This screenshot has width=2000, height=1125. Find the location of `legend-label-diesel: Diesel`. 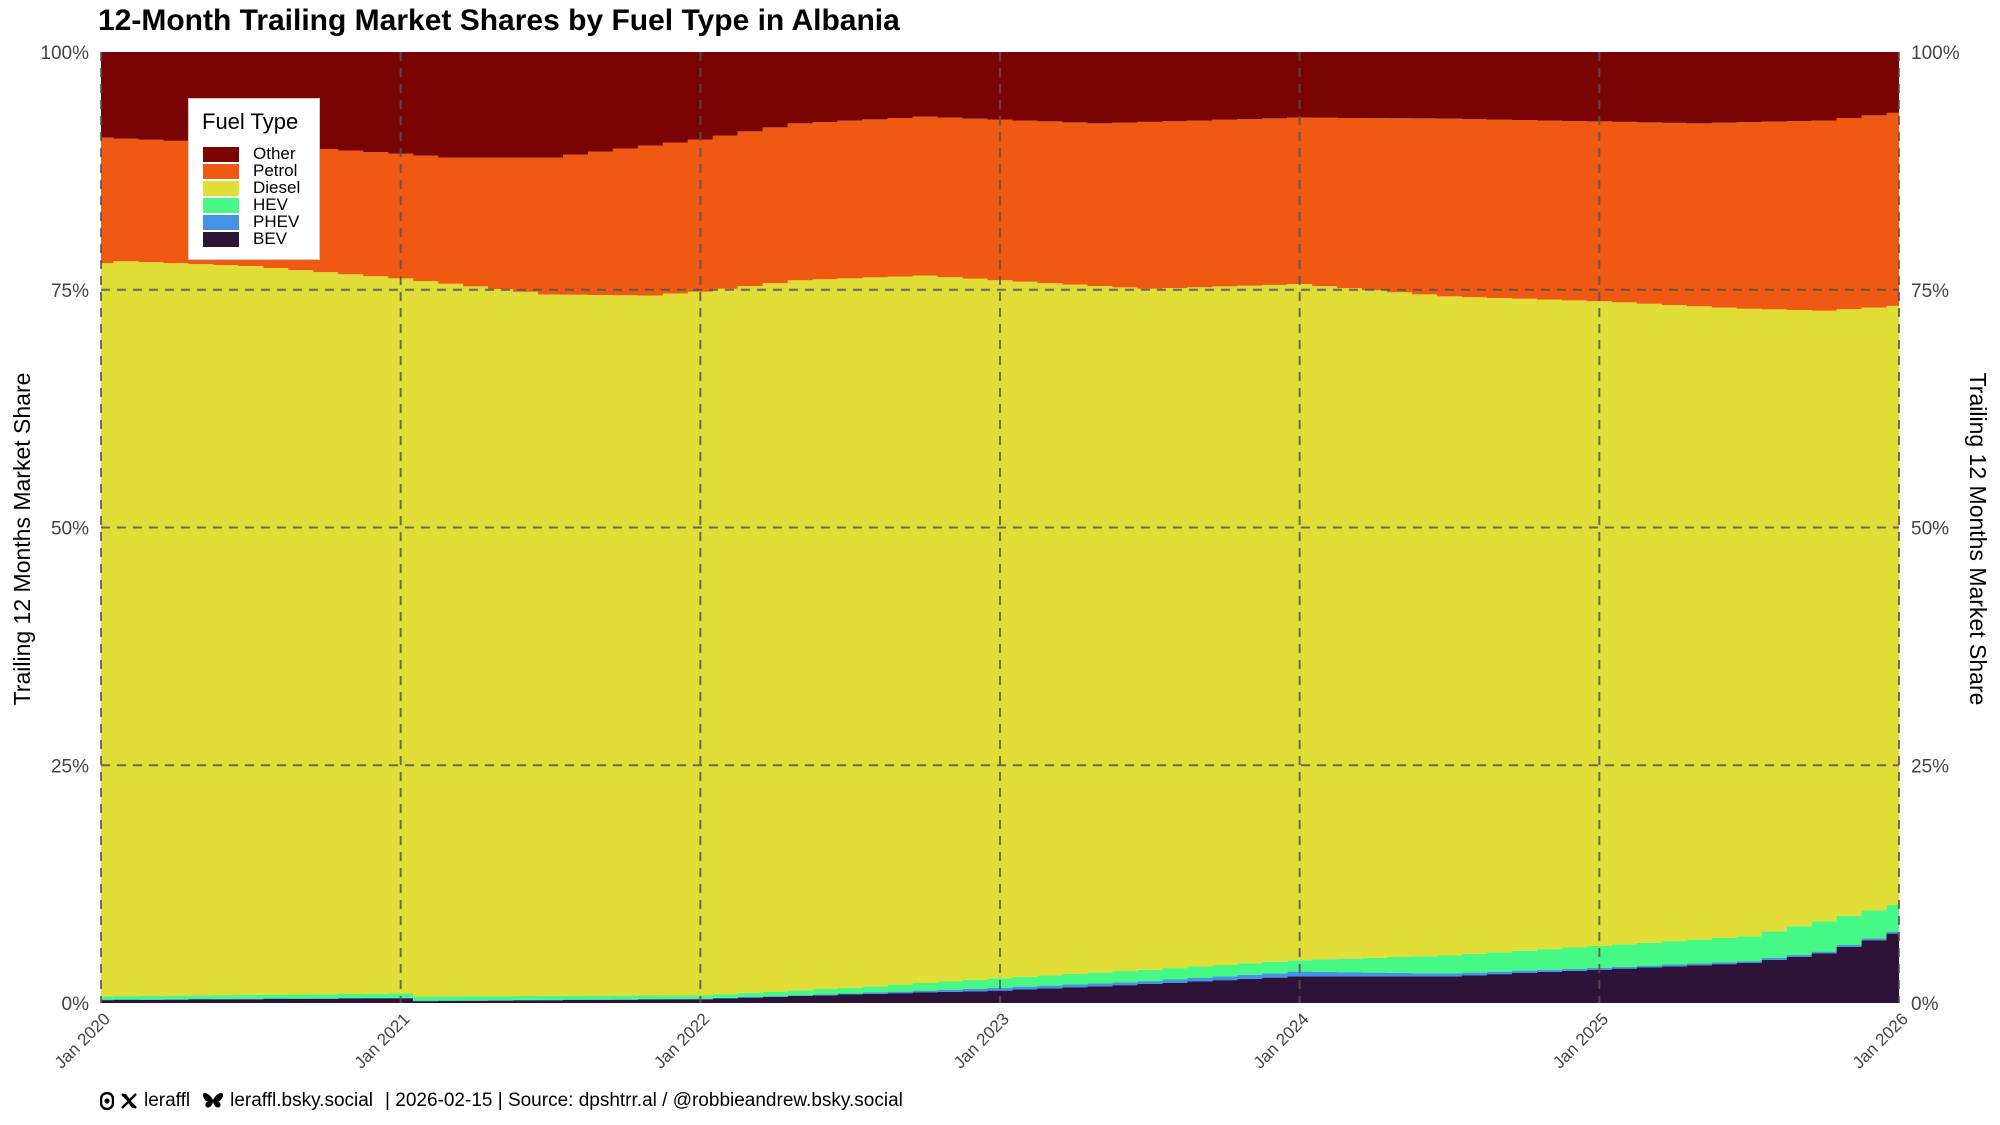

legend-label-diesel: Diesel is located at coordinates (277, 187).